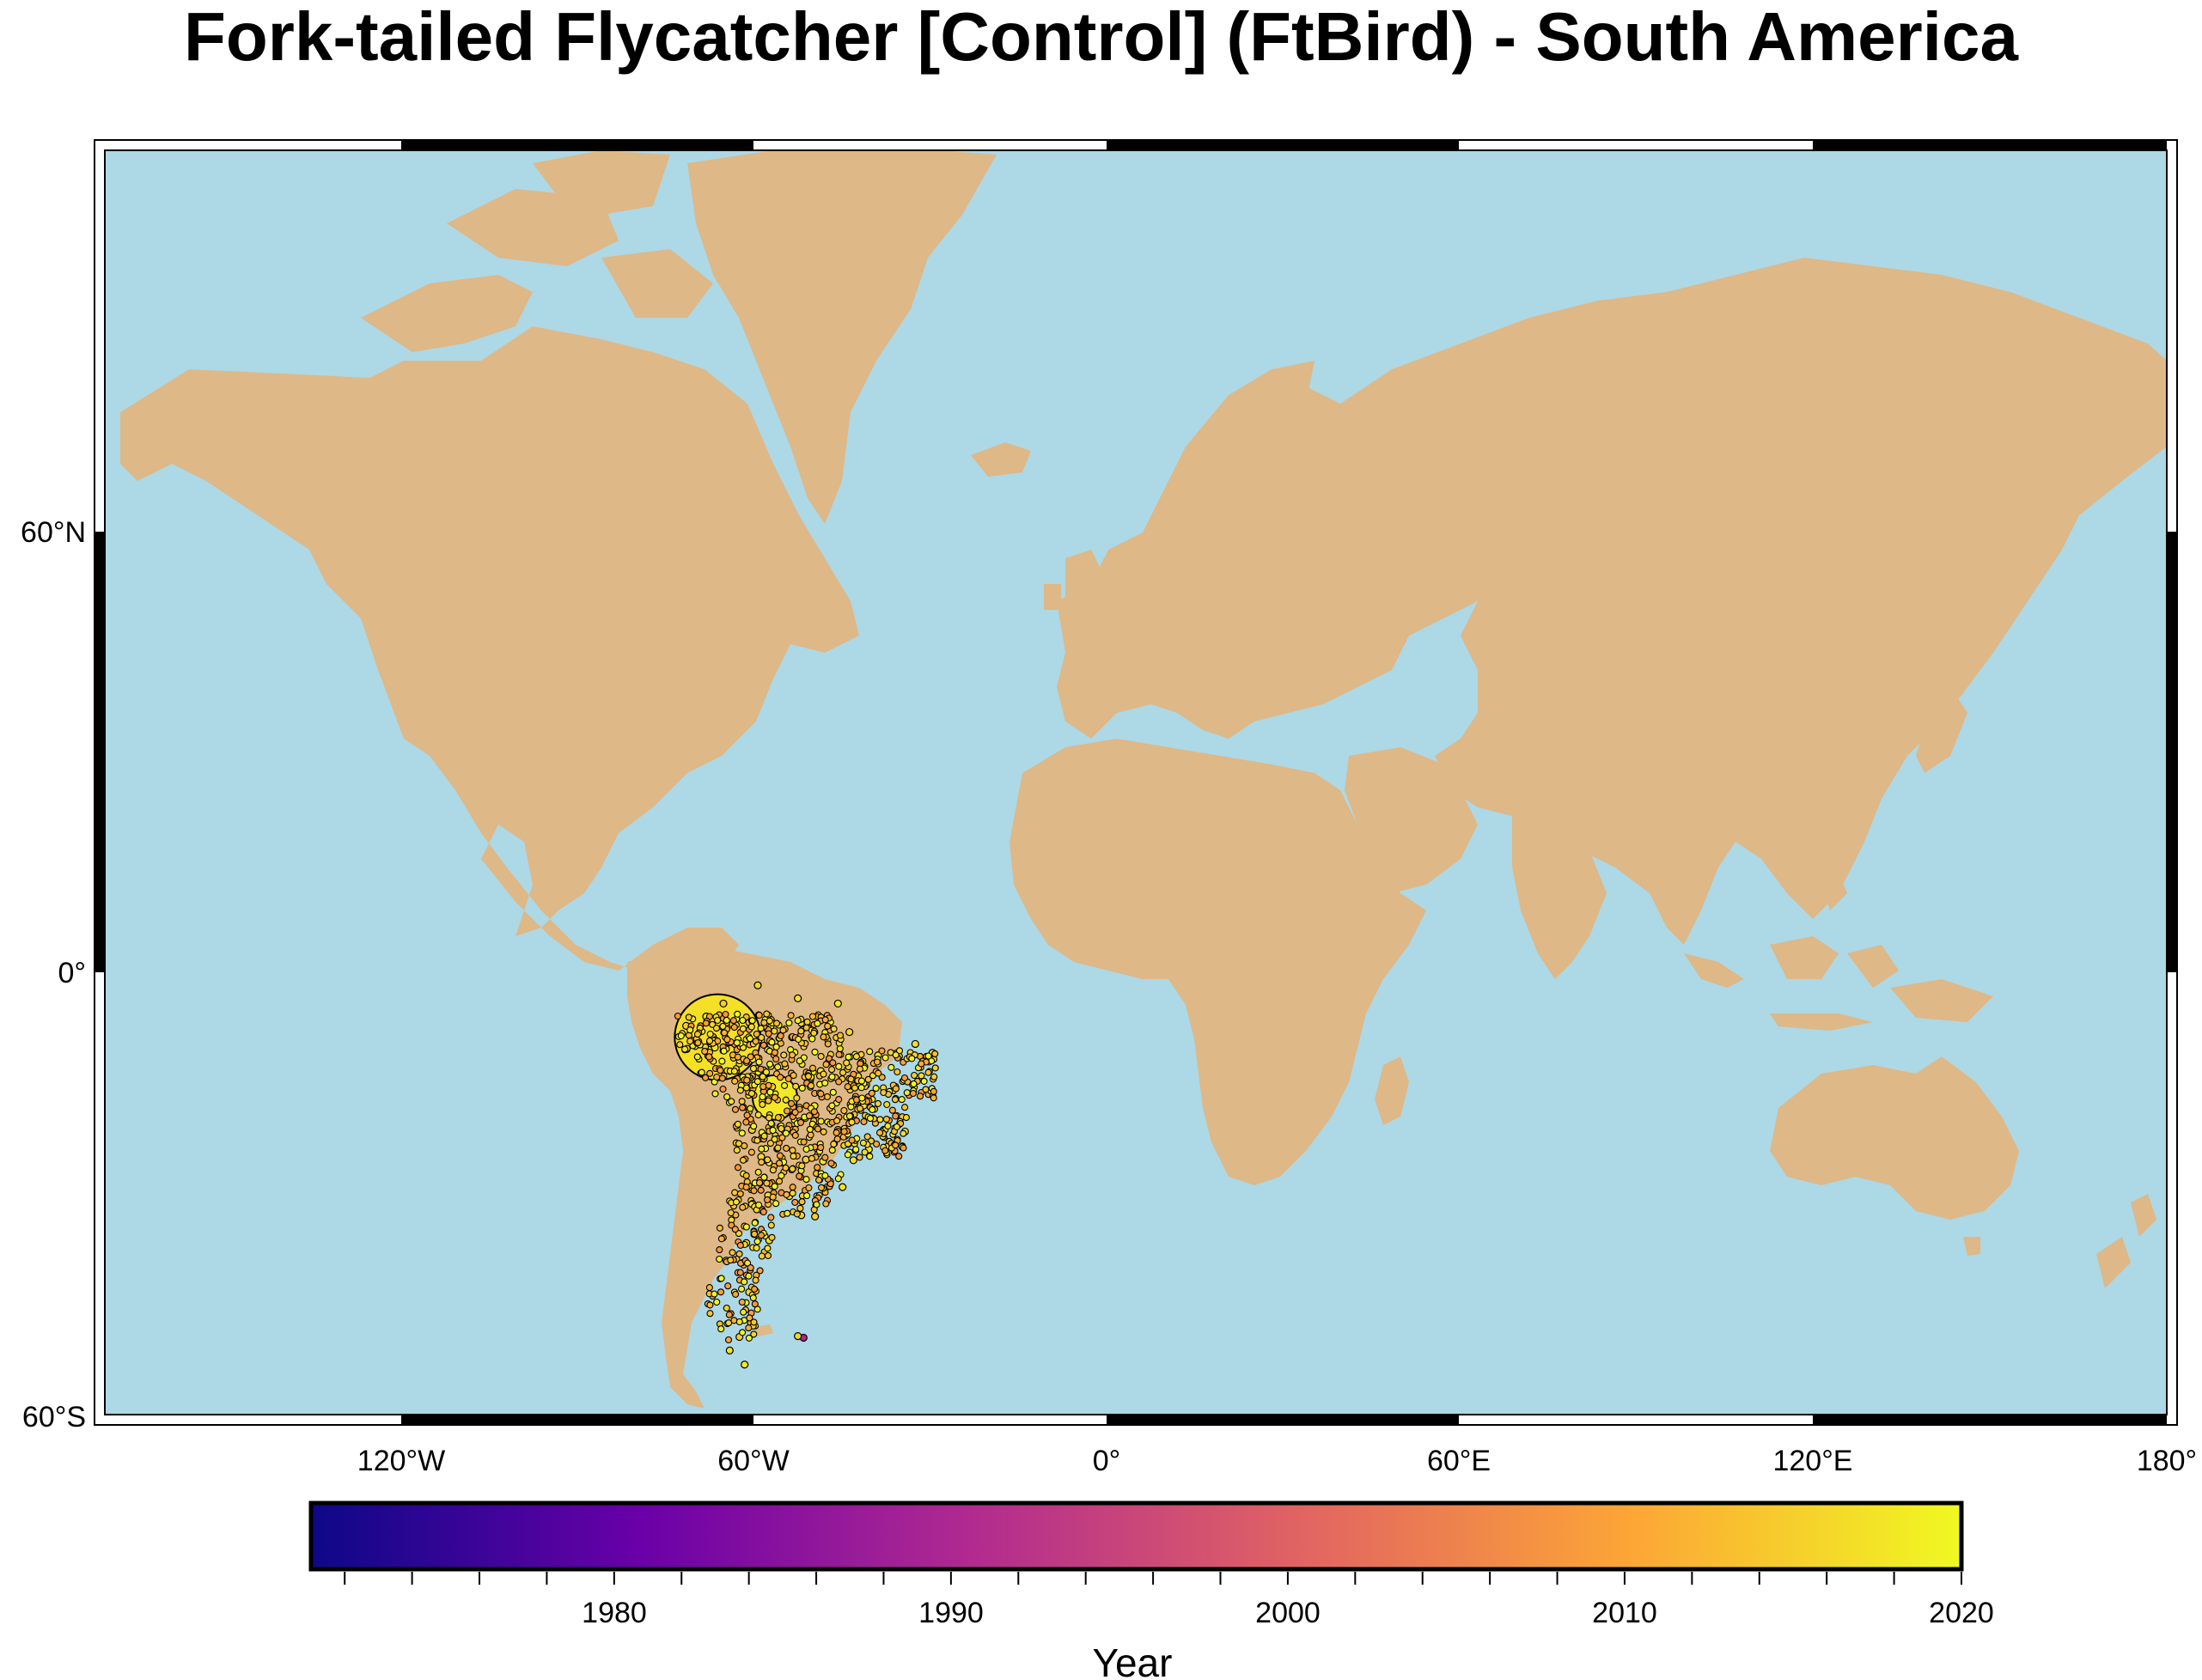 Image resolution: width=2202 pixels, height=1680 pixels. I want to click on latitude-tick-labels: 60°N 0° 60°S, so click(53, 975).